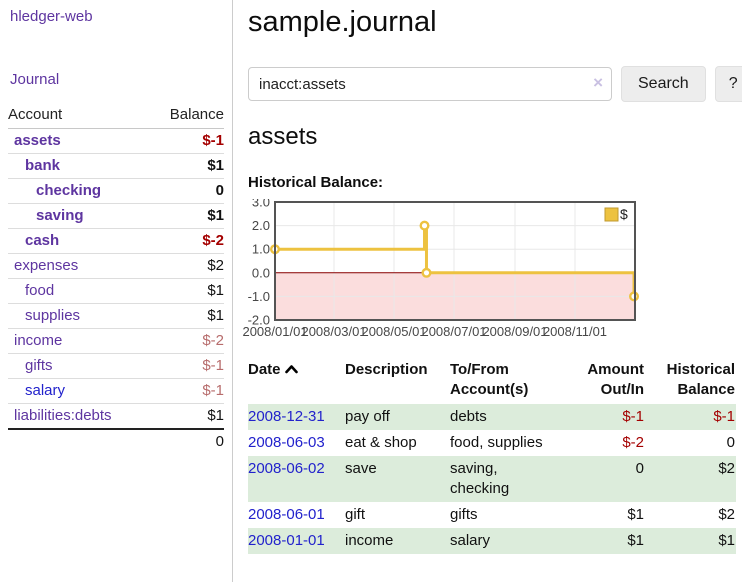 The height and width of the screenshot is (582, 742). I want to click on register-accounts: saving, checking, so click(480, 478).